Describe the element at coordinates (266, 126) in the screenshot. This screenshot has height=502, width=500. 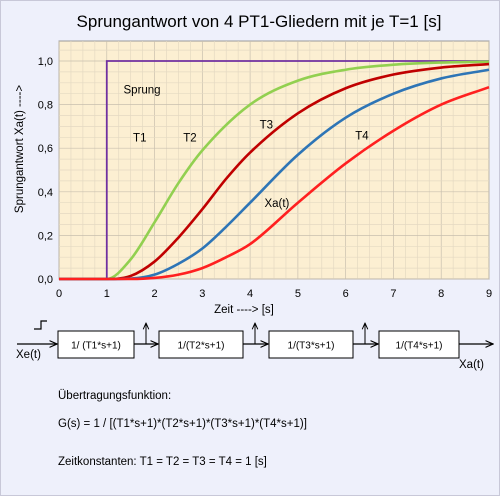
I see `annotation-t3: T3` at that location.